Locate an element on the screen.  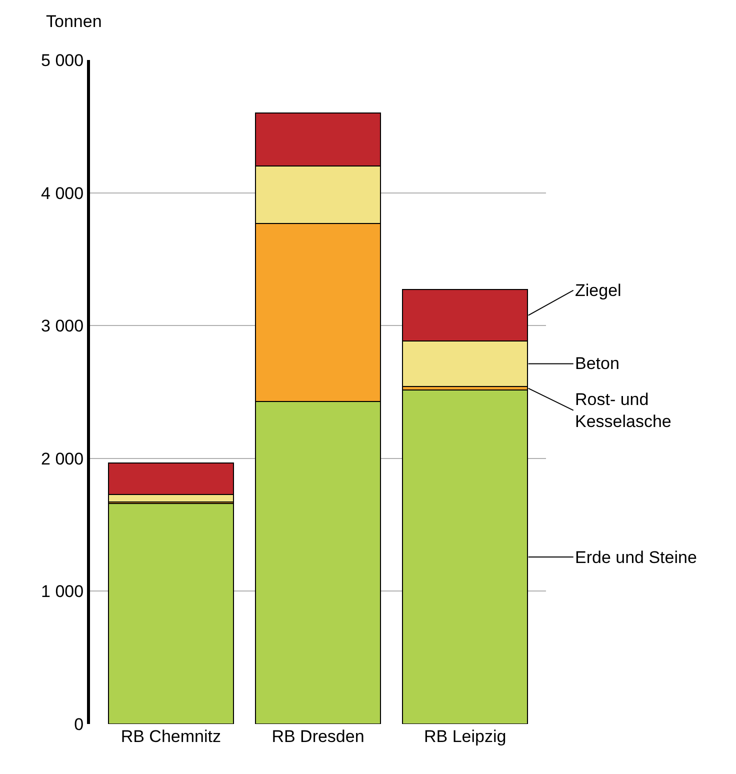
y-tick-label: 0 is located at coordinates (79, 724).